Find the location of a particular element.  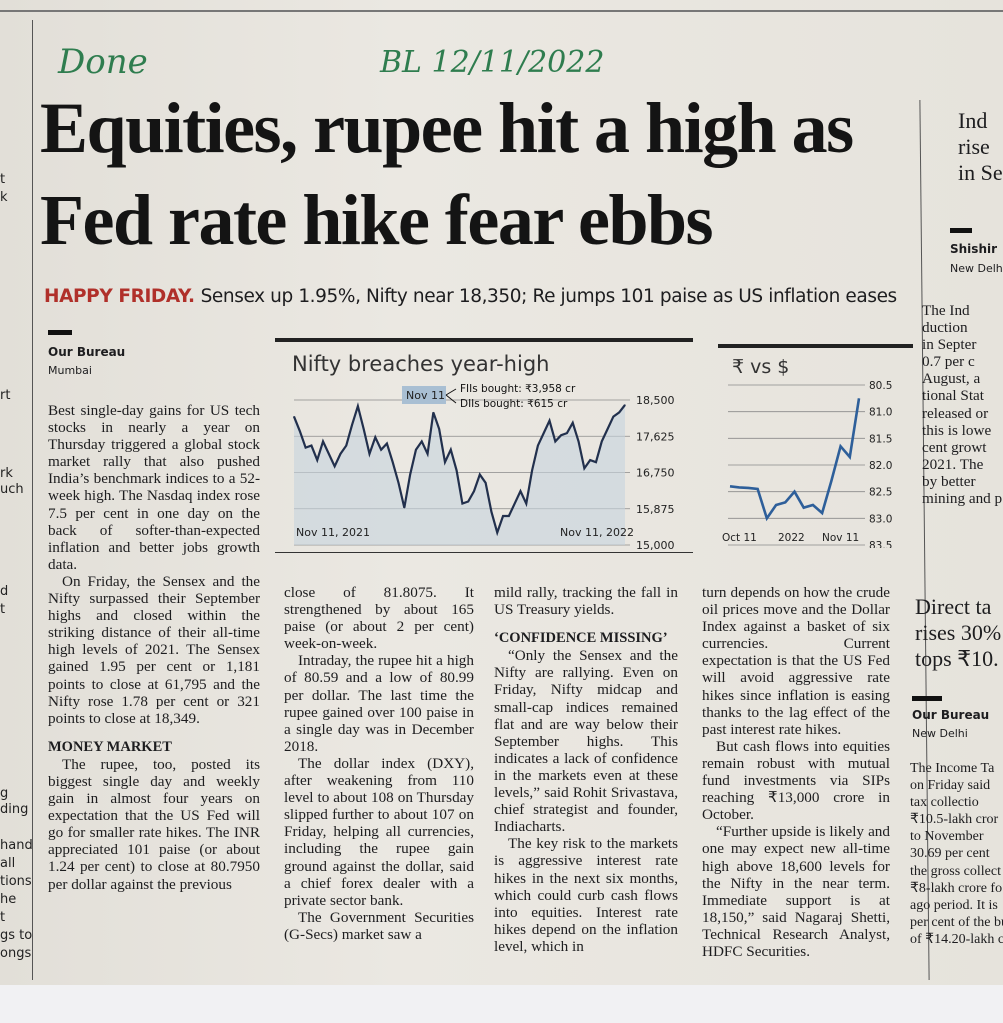

text-line: tional Stat is located at coordinates (953, 396).